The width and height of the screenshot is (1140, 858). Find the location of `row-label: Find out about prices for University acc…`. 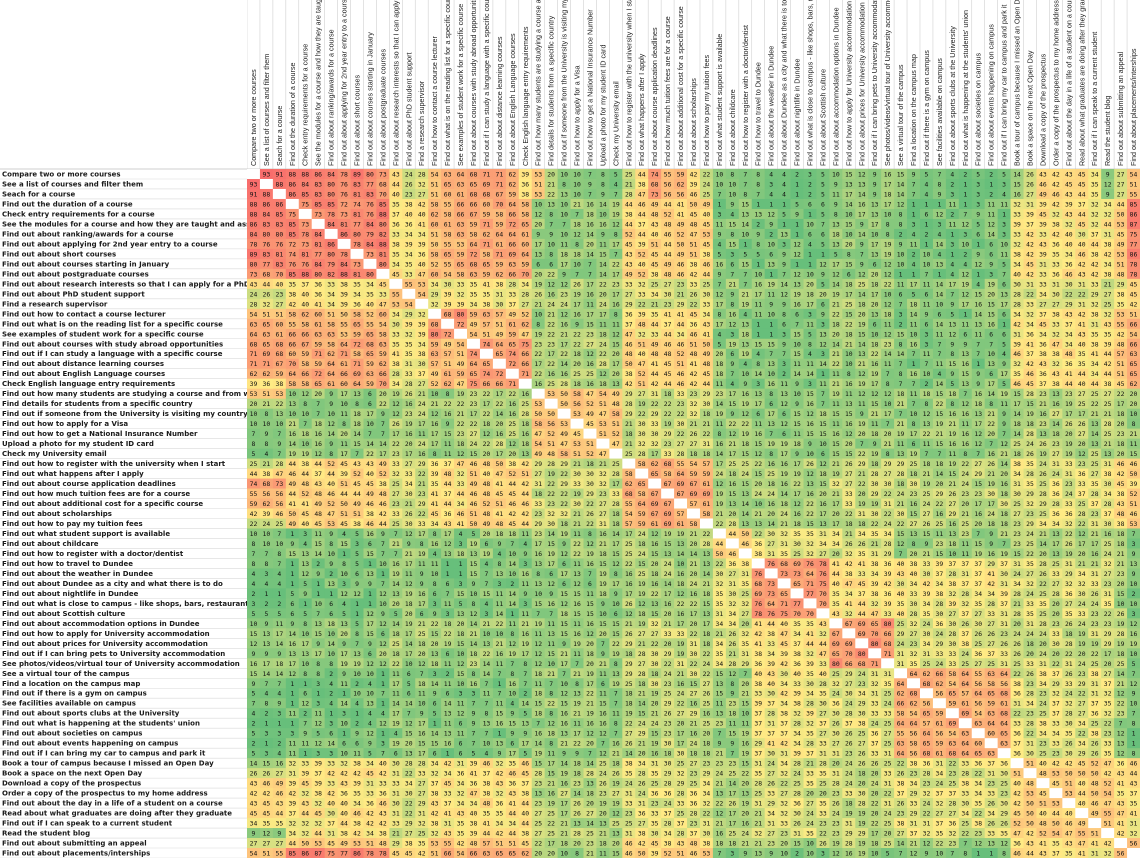

row-label: Find out about prices for University acc… is located at coordinates (105, 644).